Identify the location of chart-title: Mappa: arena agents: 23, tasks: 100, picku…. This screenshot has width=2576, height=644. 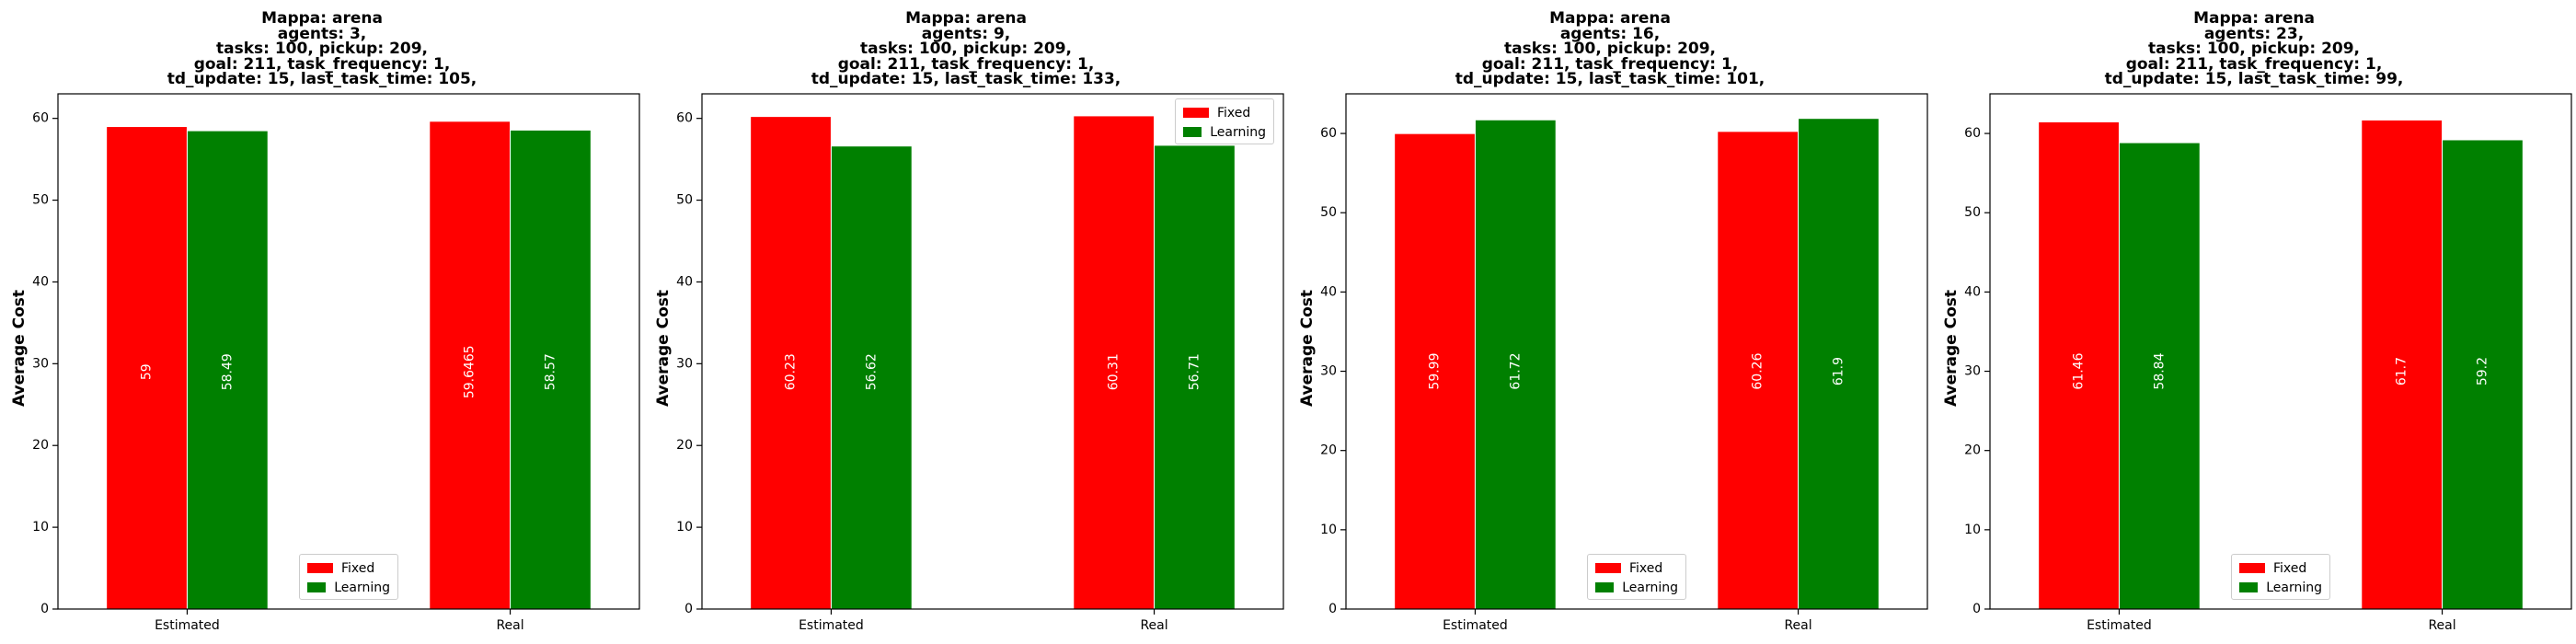
(2254, 49).